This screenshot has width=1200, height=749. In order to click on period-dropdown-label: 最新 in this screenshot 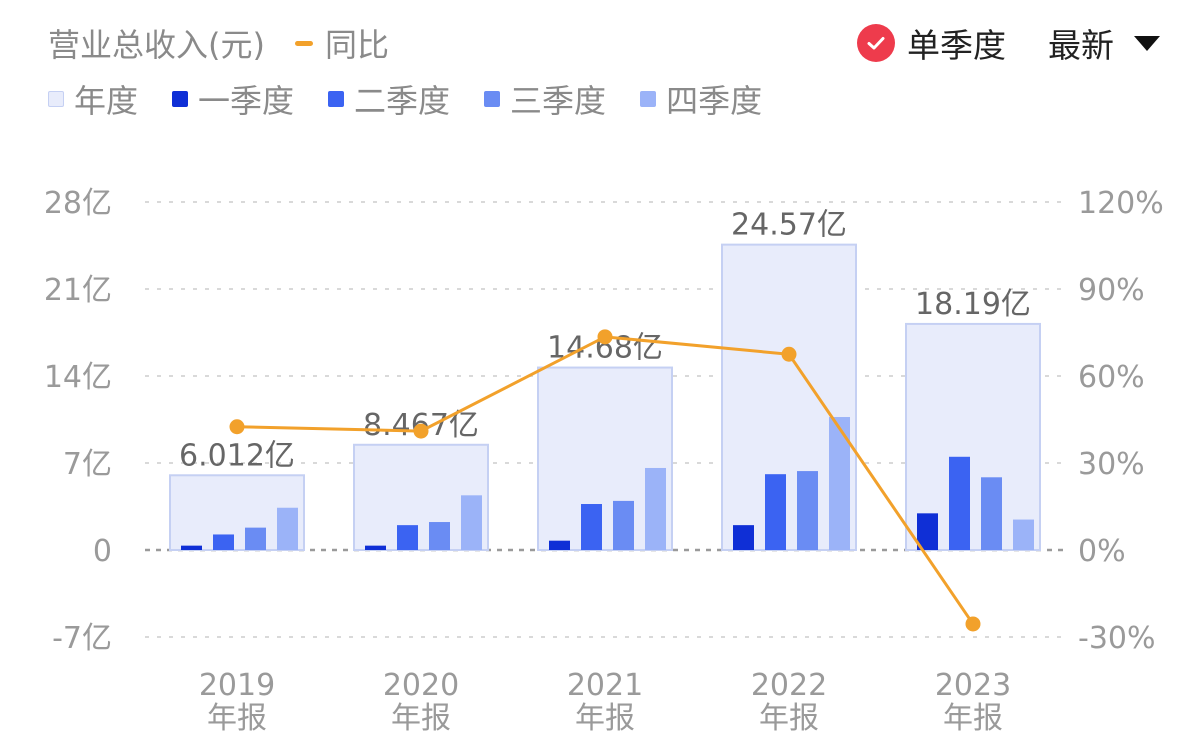, I will do `click(1081, 45)`.